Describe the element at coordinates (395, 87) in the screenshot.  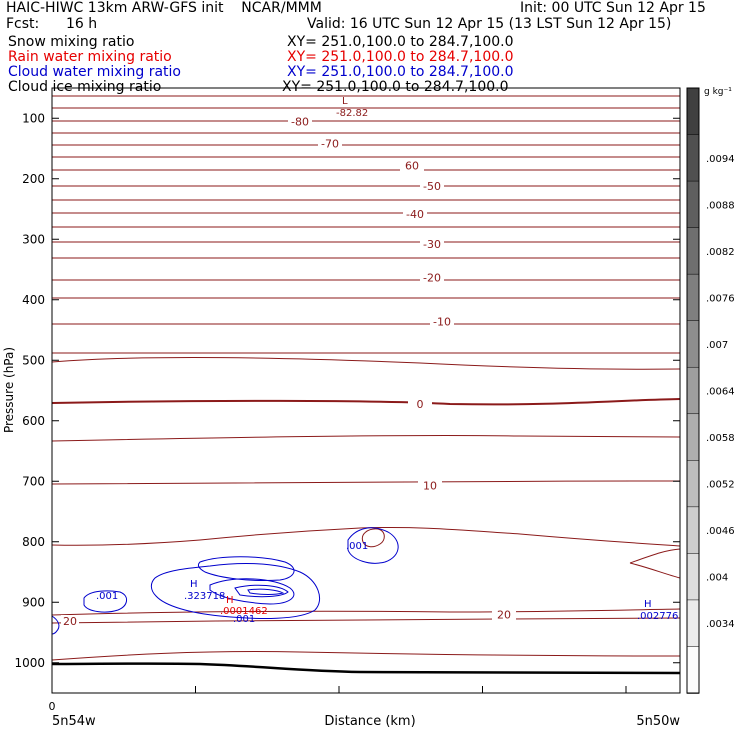
I see `field-xy-cloud-ice: XY= 251.0,100.0 to 284.7,100.0` at that location.